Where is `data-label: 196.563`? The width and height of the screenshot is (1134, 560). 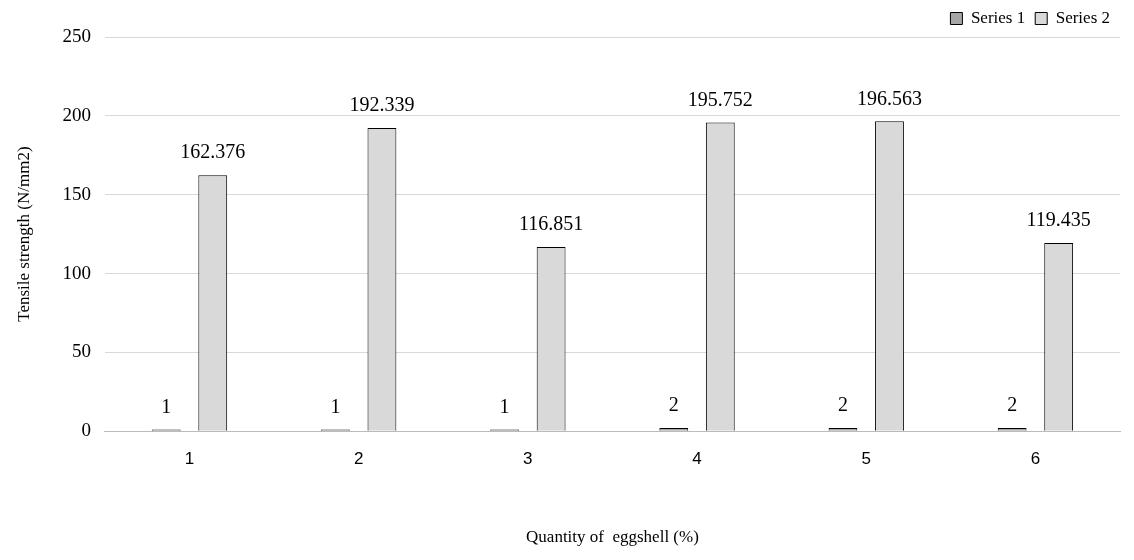
data-label: 196.563 is located at coordinates (889, 97).